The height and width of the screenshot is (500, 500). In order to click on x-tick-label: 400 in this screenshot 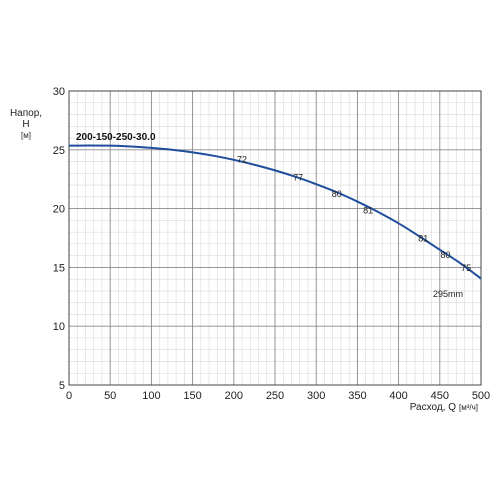, I will do `click(398, 396)`.